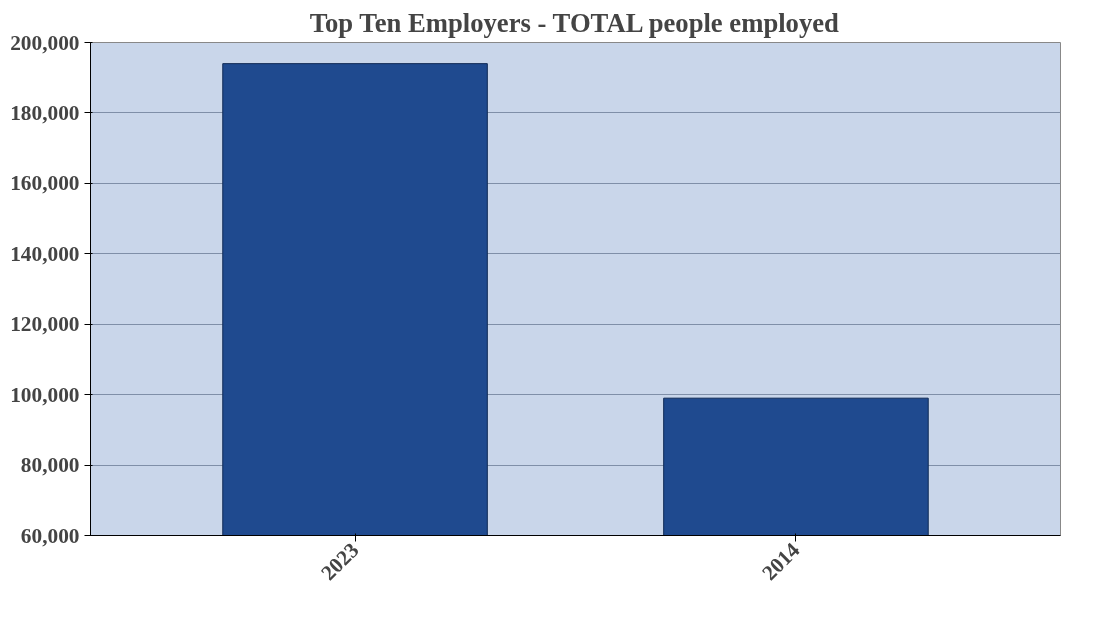 This screenshot has height=636, width=1112. I want to click on y-tick-label: 180,000, so click(45, 112).